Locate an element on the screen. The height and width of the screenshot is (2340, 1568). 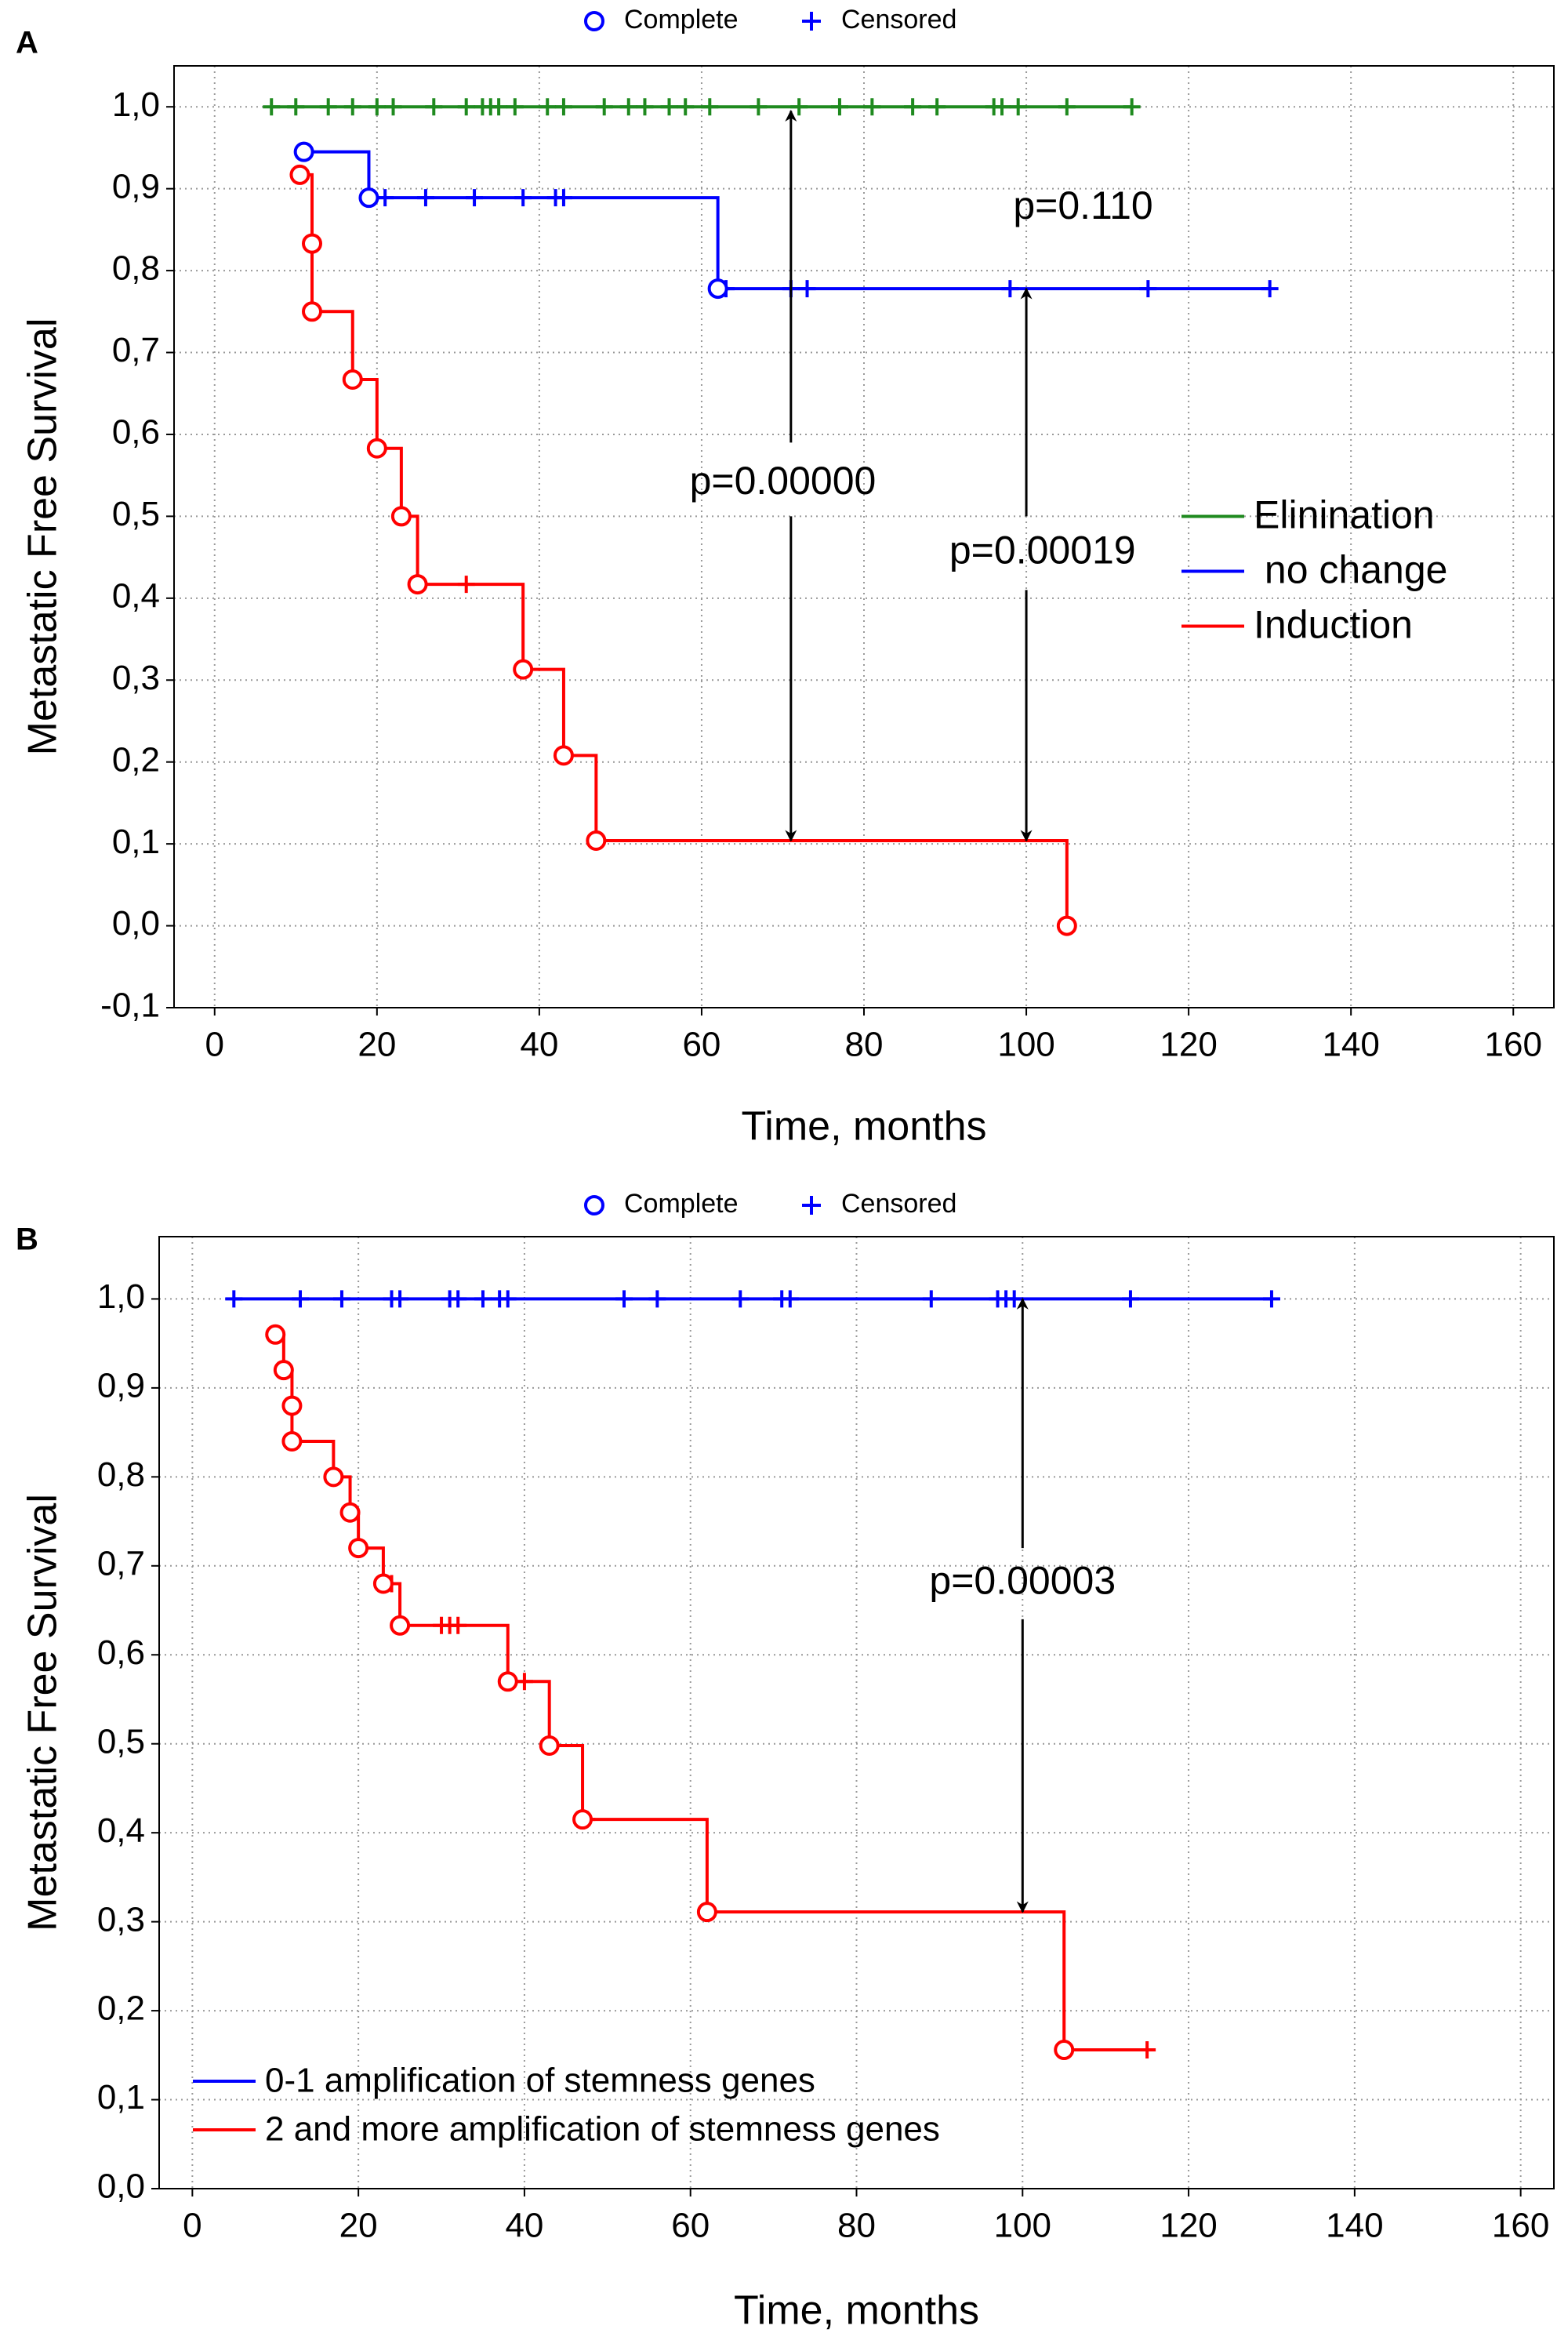
p-value-annotation: p=0.110 is located at coordinates (1082, 205).